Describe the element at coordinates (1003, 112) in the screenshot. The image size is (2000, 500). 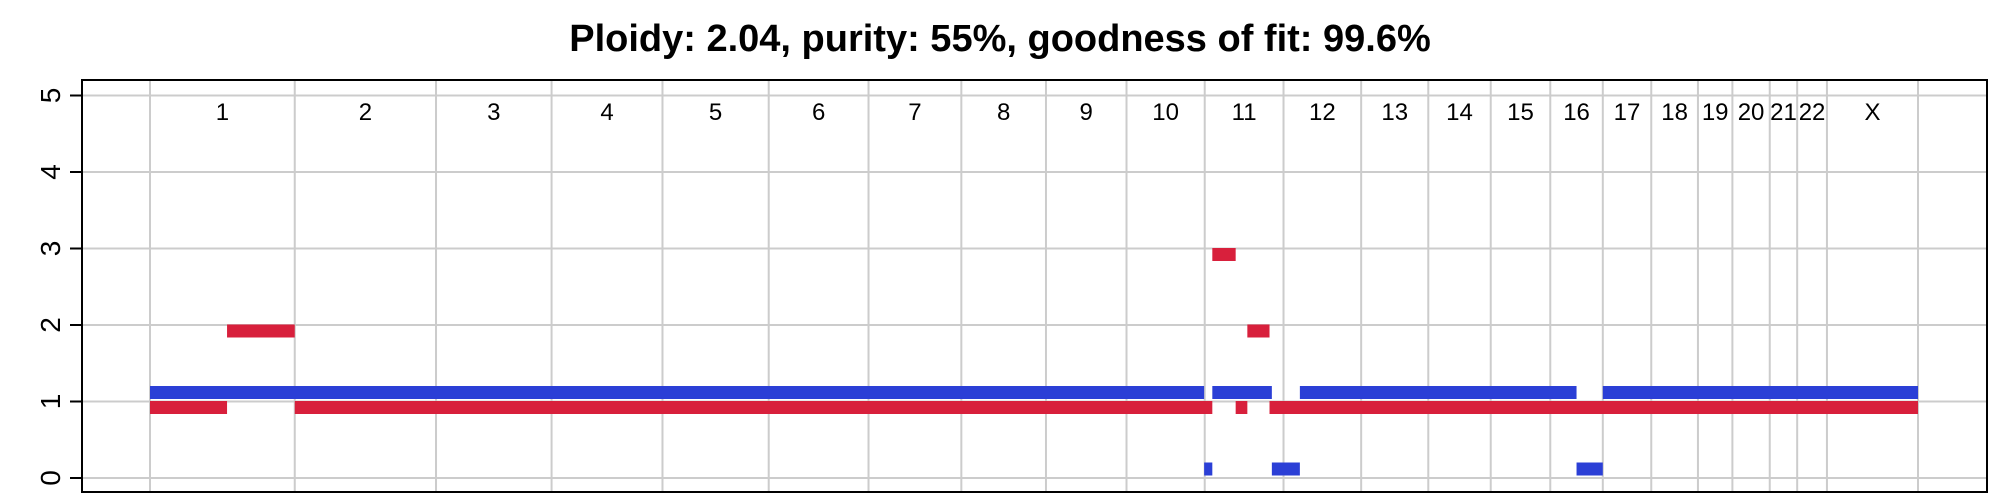
I see `chromosome-label-8: 8` at that location.